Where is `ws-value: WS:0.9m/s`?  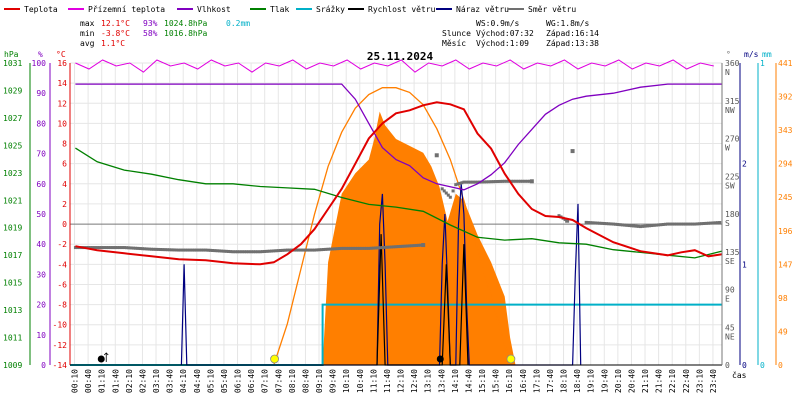 ws-value: WS:0.9m/s is located at coordinates (498, 23).